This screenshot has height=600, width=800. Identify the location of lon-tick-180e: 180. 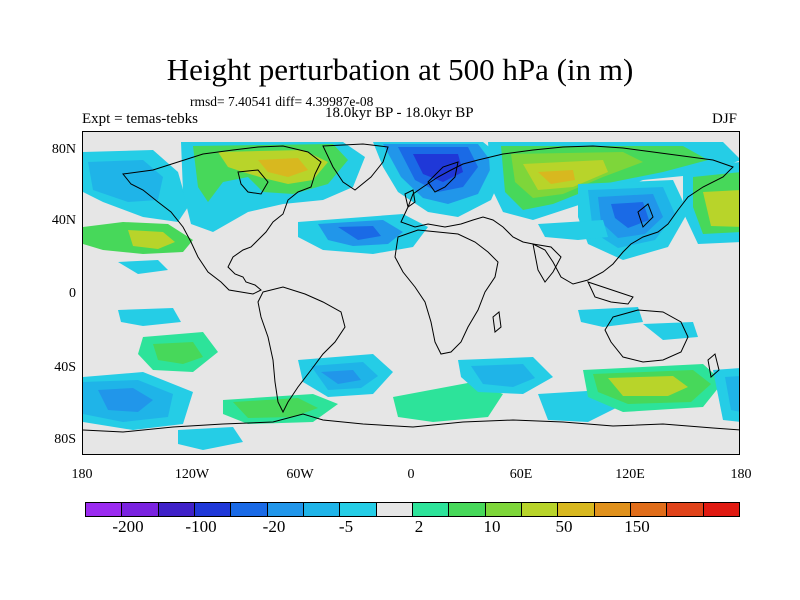
(741, 474).